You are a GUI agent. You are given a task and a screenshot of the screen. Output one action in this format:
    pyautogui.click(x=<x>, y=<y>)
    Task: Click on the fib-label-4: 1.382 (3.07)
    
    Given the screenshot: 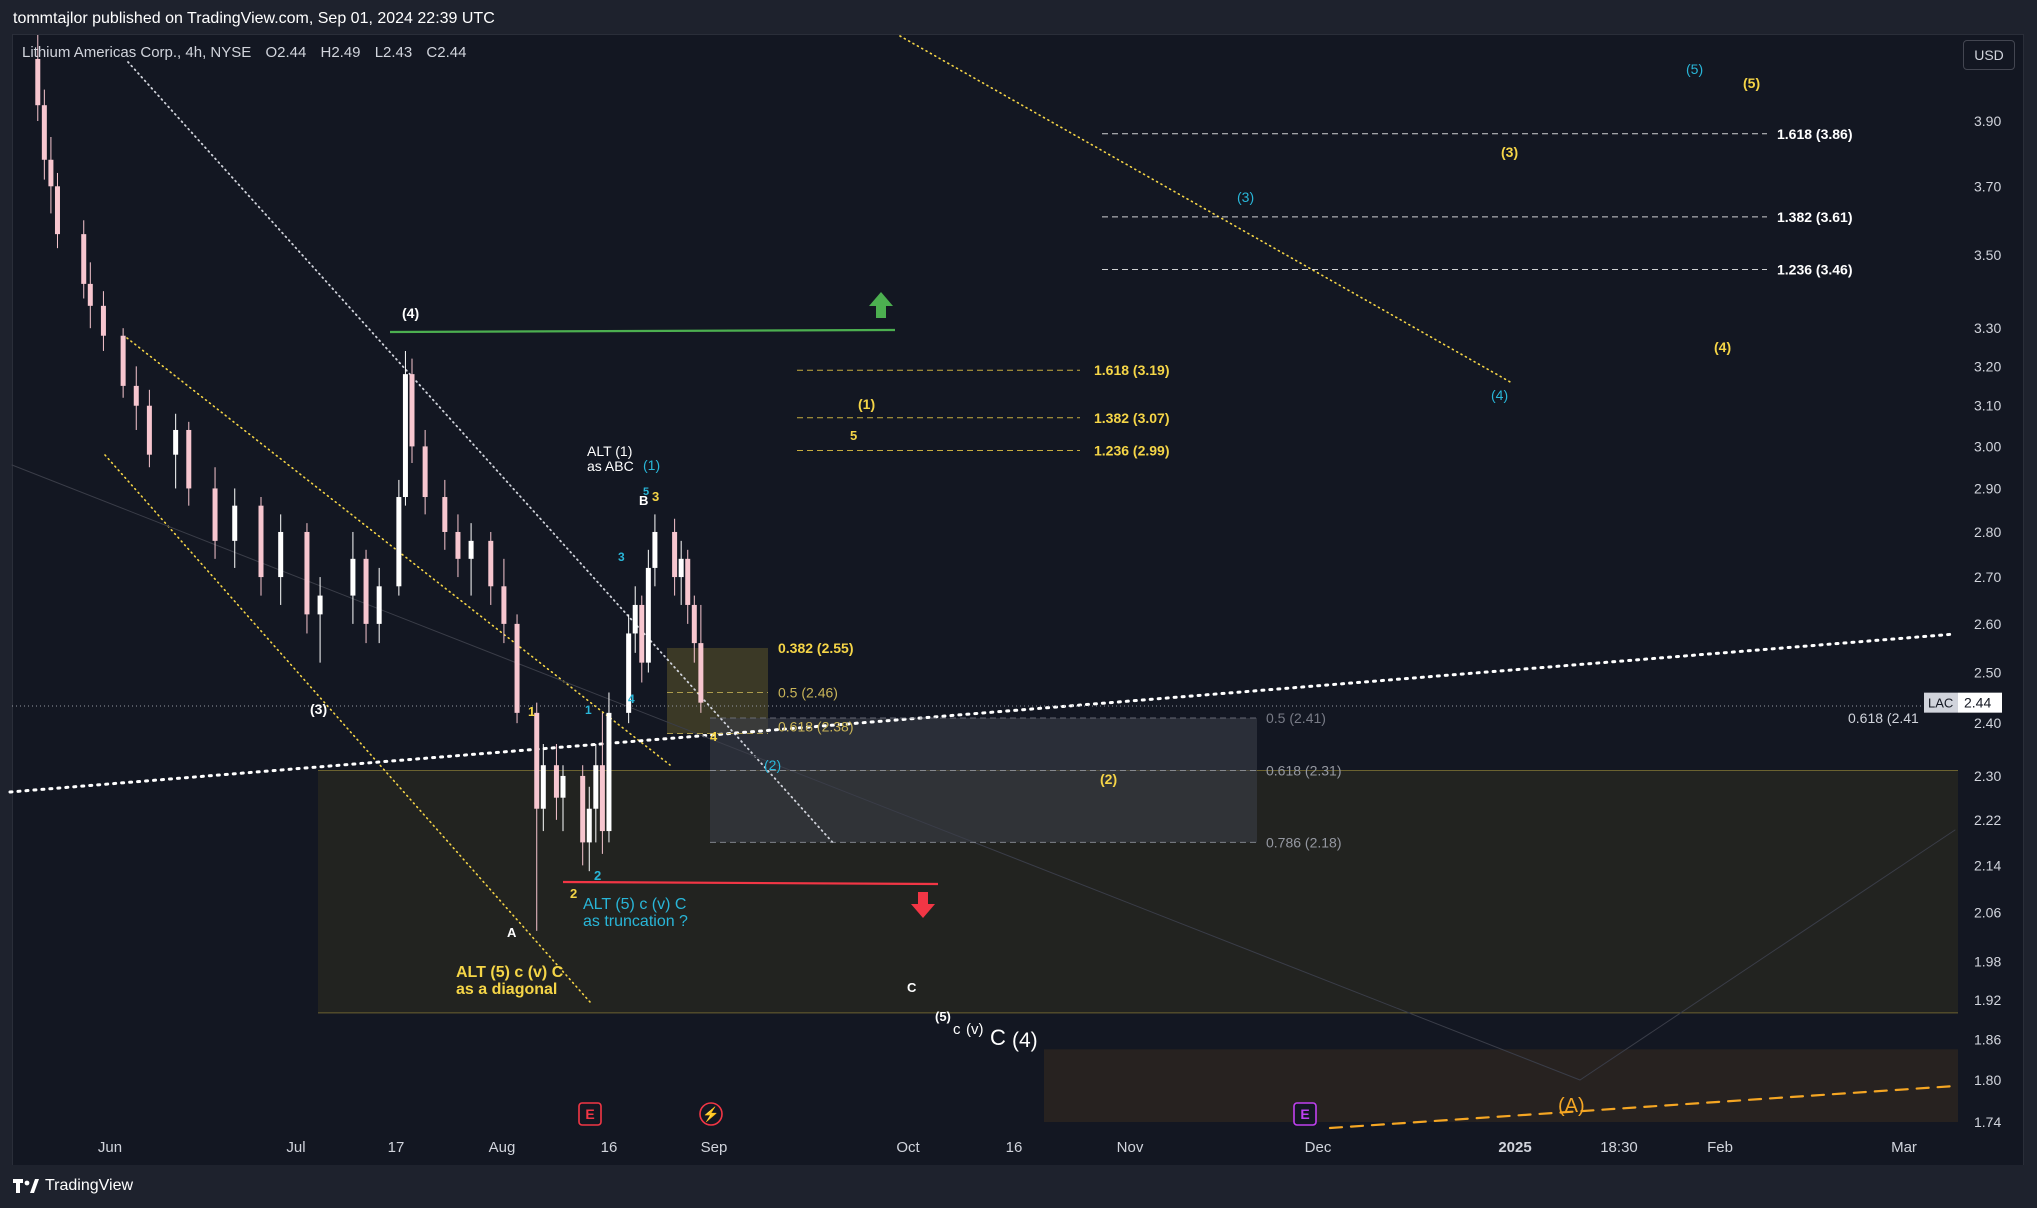 What is the action you would take?
    pyautogui.click(x=1132, y=418)
    